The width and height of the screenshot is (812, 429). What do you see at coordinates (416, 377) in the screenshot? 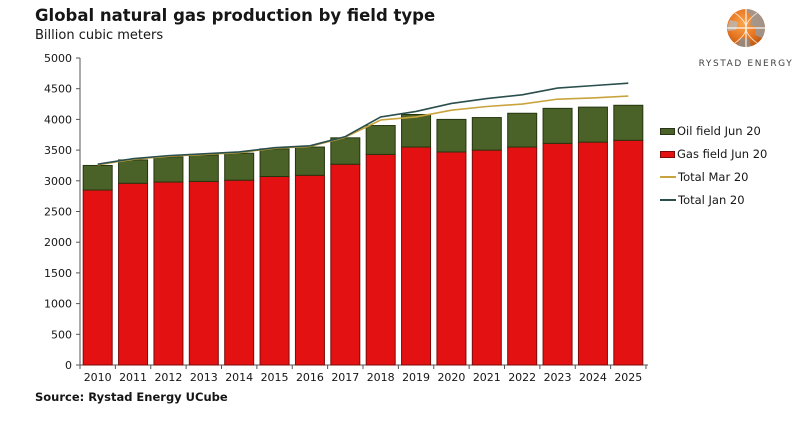
I see `x-tick-label: 2019` at bounding box center [416, 377].